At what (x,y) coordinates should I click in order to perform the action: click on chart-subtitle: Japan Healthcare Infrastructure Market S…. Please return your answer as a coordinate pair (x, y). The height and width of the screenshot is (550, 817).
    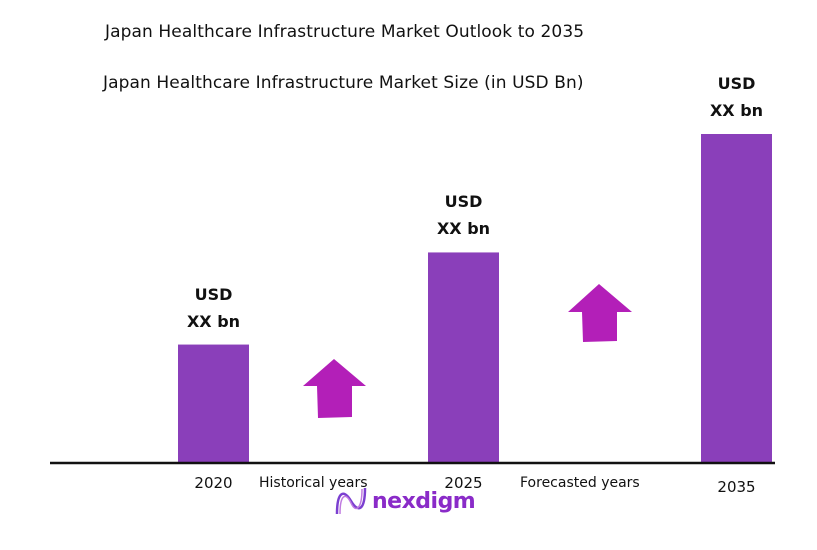
    Looking at the image, I should click on (343, 83).